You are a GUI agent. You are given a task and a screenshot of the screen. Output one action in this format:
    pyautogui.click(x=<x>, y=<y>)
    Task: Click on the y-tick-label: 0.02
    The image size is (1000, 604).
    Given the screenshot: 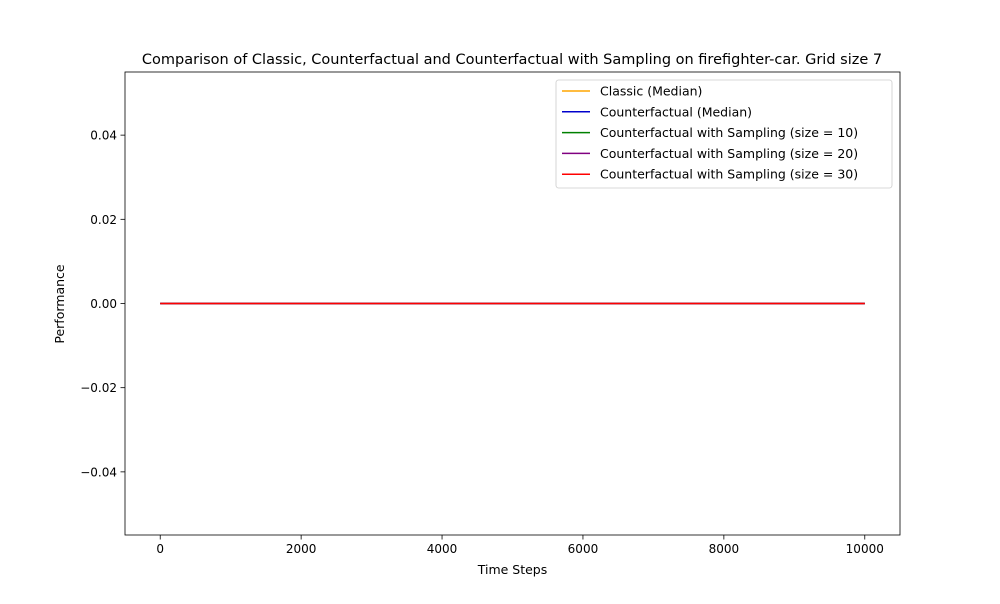 What is the action you would take?
    pyautogui.click(x=103, y=220)
    